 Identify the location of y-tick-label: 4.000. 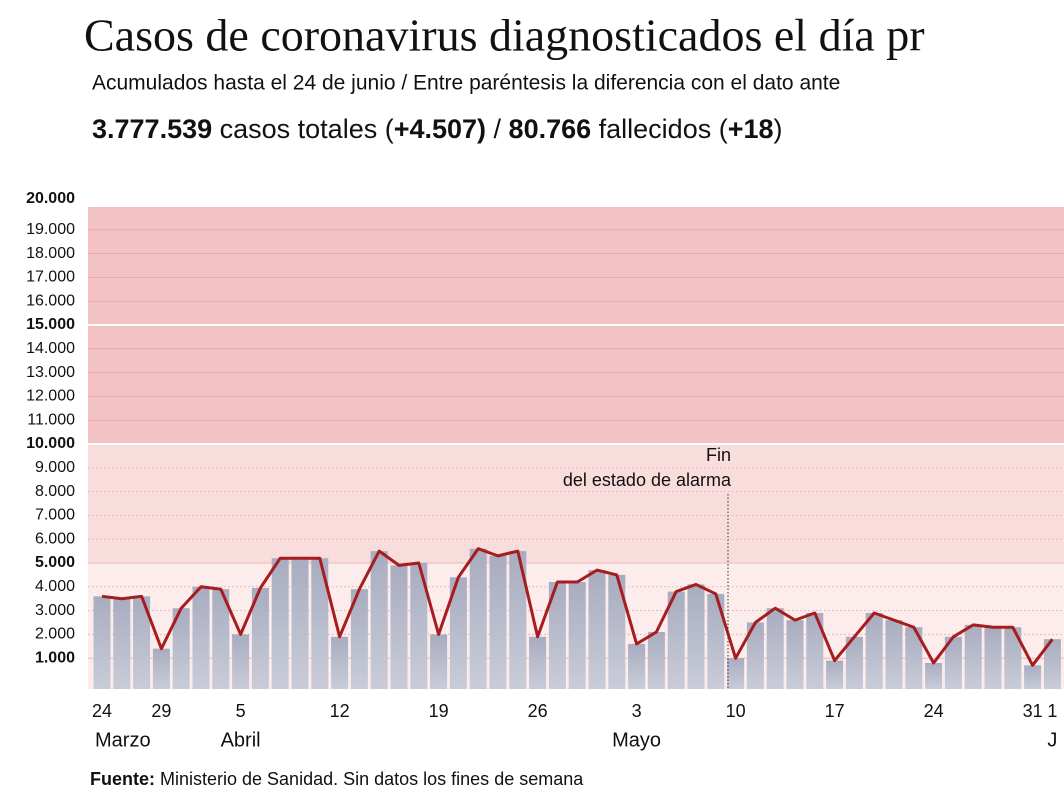
(55, 586).